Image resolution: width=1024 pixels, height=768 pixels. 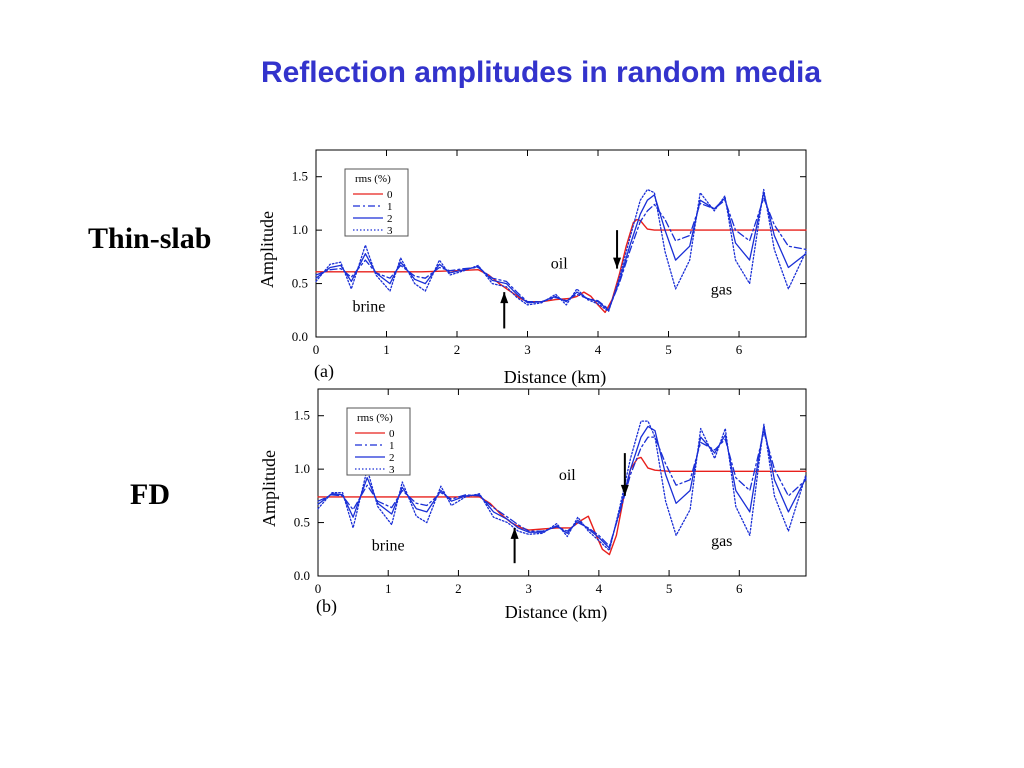 I want to click on x-tick-label-b: 1, so click(x=388, y=588).